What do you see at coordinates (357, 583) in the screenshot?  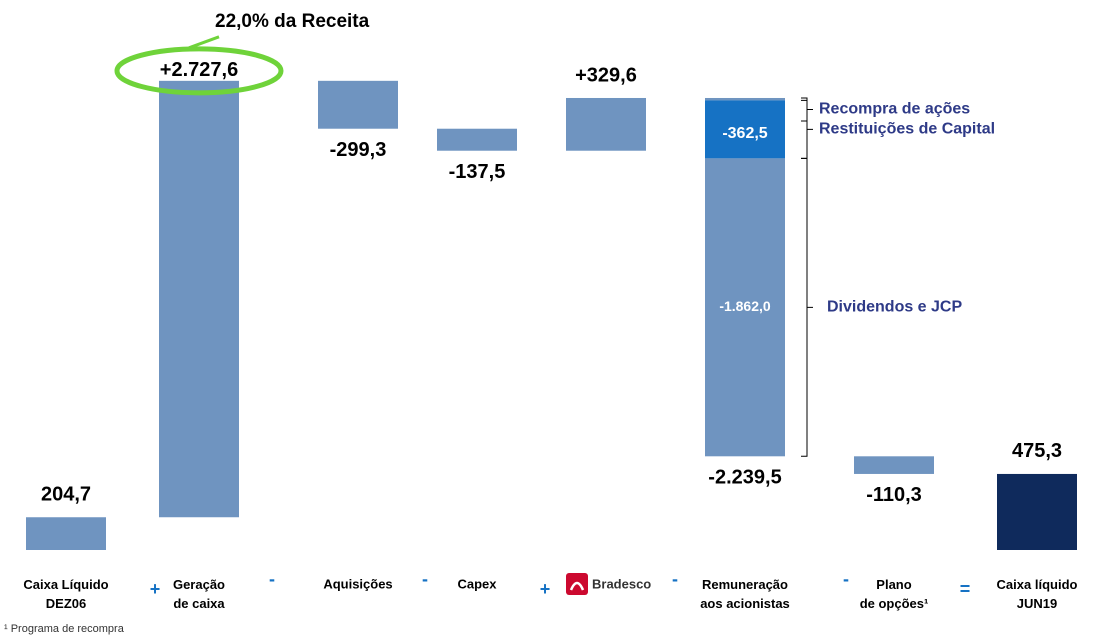 I see `x-tick-label: Aquisições` at bounding box center [357, 583].